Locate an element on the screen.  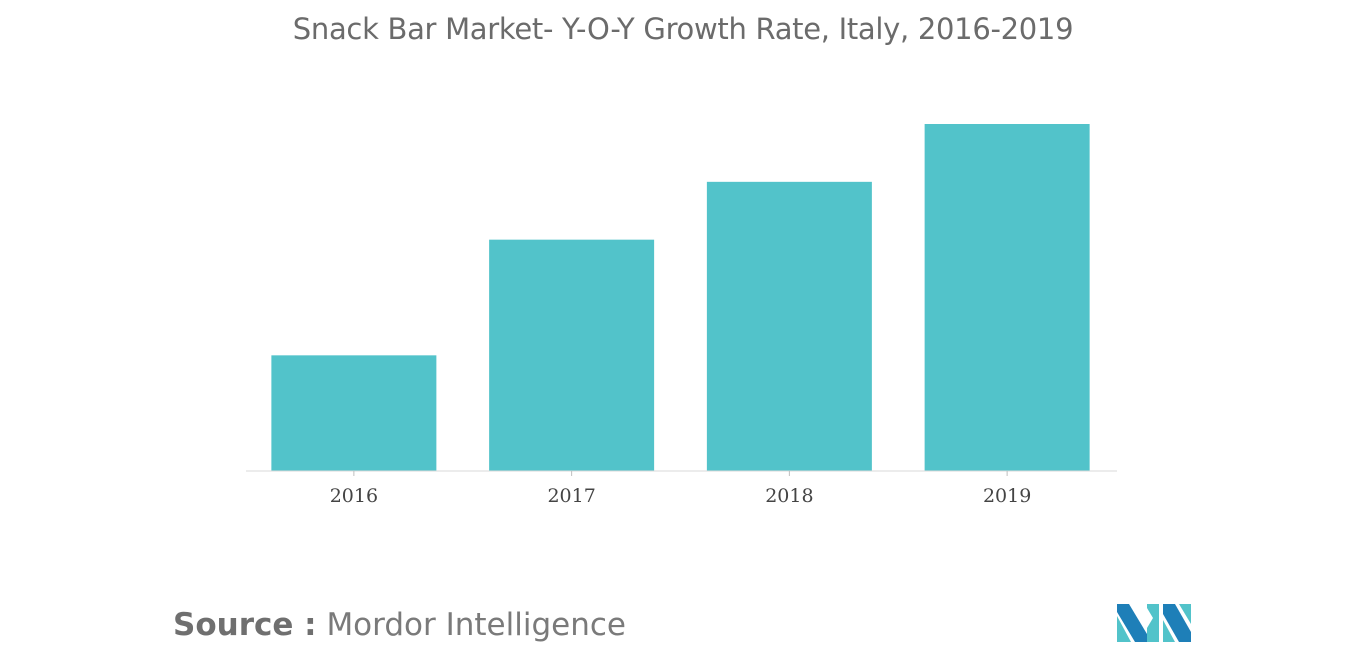
x-tick-label-2016: 2016 is located at coordinates (354, 496).